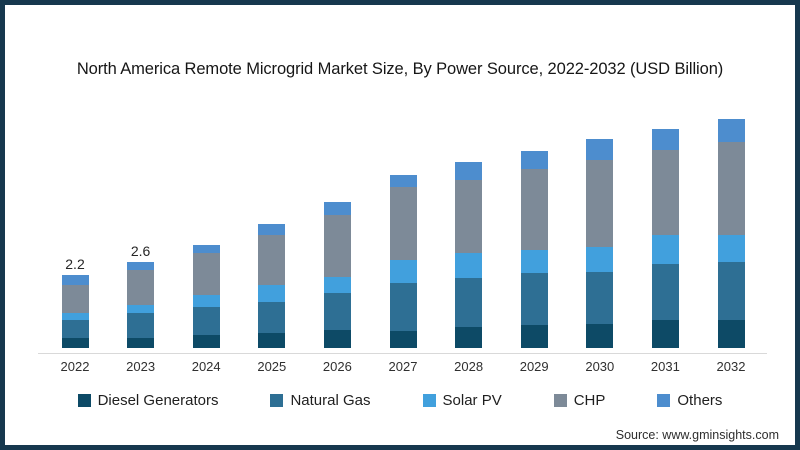  What do you see at coordinates (697, 435) in the screenshot?
I see `source-text: Source: www.gminsights.com` at bounding box center [697, 435].